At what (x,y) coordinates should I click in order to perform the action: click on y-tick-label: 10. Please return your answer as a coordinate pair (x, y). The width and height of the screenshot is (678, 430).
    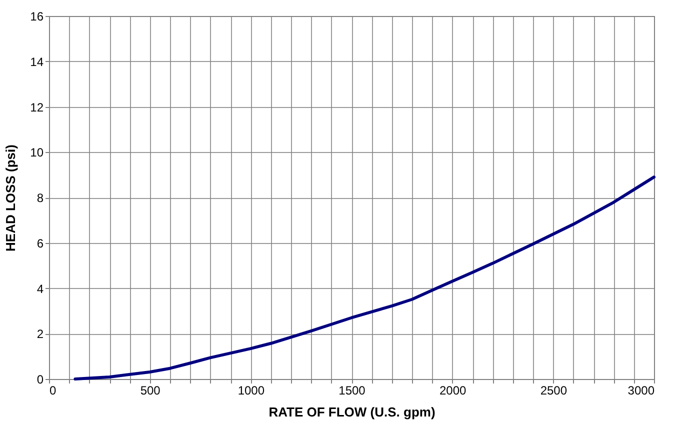
    Looking at the image, I should click on (37, 153).